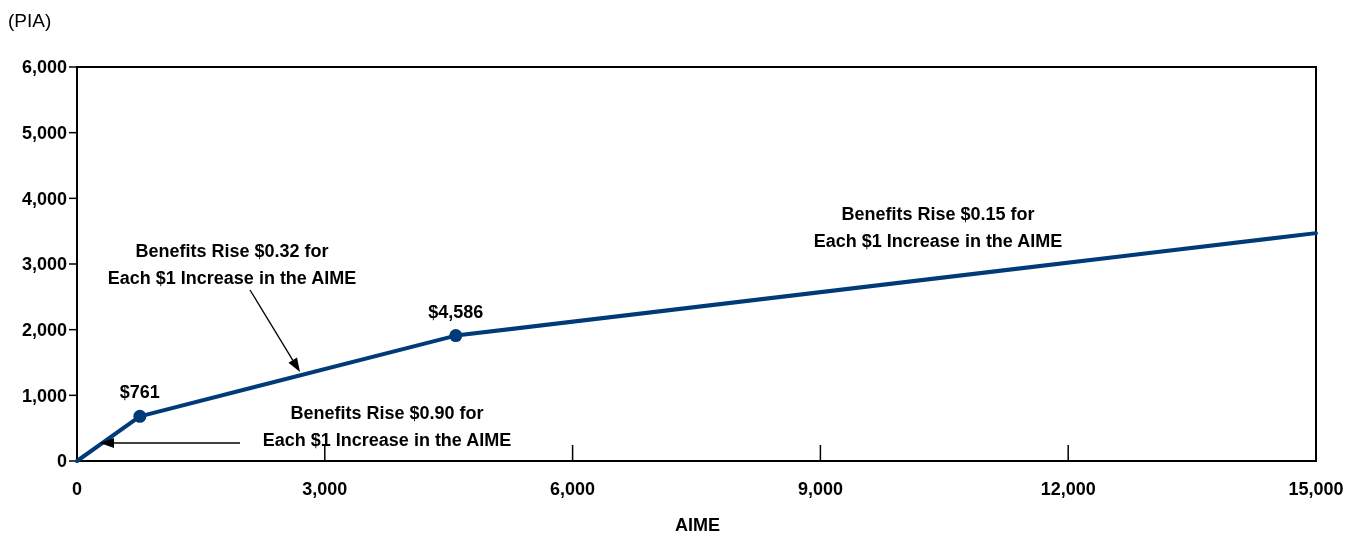  I want to click on x-axis-title: AIME, so click(697, 525).